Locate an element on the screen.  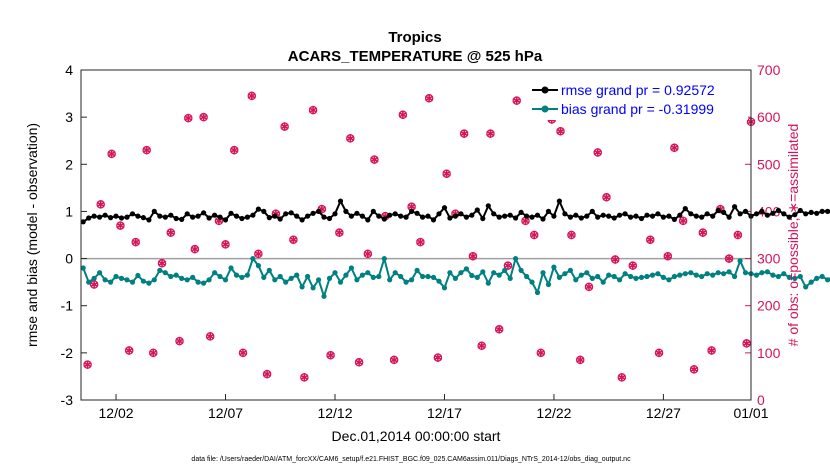
y-right-tick-label: 600 is located at coordinates (769, 117).